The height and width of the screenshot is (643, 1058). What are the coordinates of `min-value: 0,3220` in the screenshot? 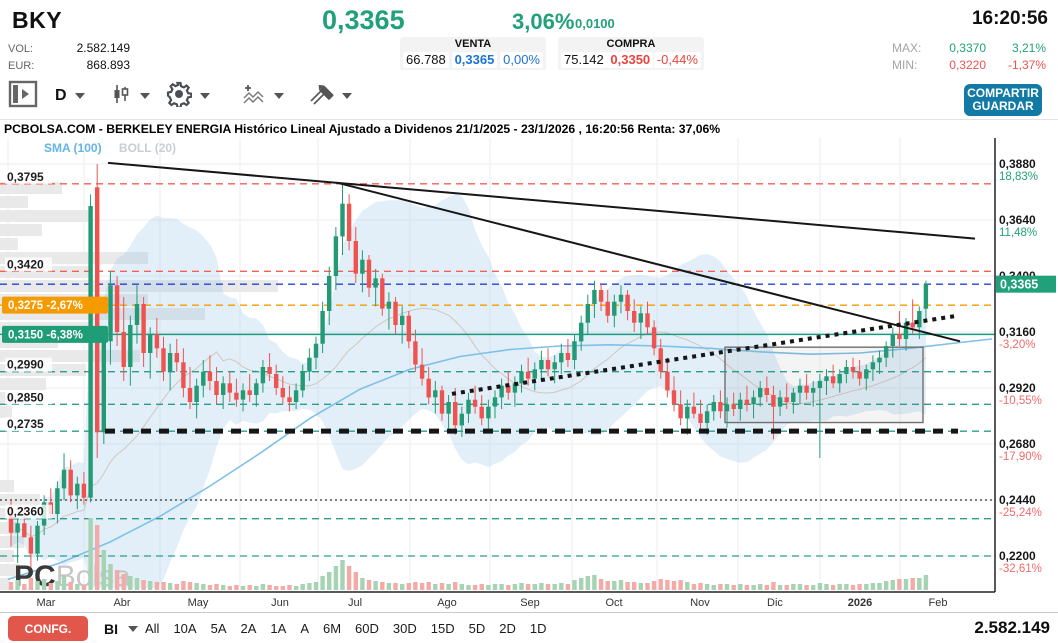 It's located at (967, 65).